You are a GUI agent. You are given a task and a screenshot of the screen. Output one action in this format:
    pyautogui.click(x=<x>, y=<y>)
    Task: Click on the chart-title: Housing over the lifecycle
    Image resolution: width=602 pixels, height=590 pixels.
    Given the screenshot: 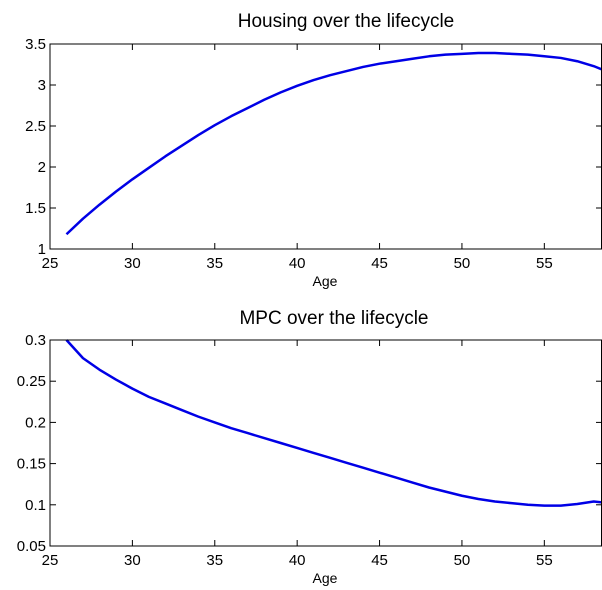 What is the action you would take?
    pyautogui.click(x=346, y=21)
    